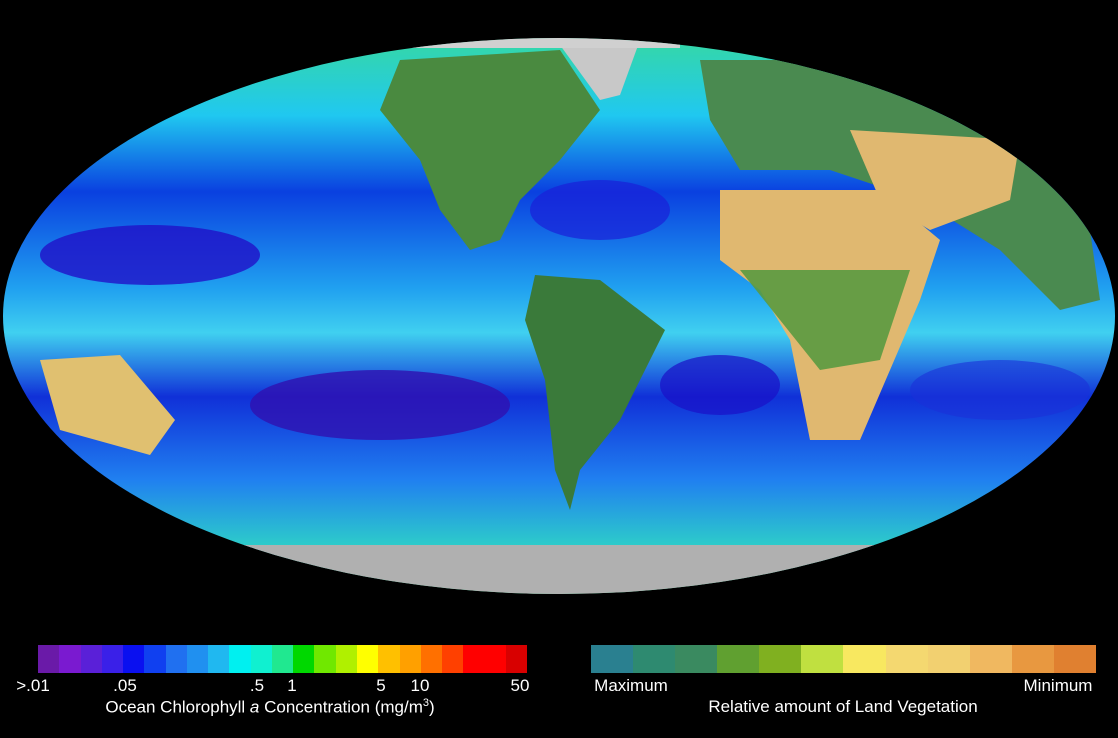  I want to click on title-part: Concentration (mg/m, so click(341, 707).